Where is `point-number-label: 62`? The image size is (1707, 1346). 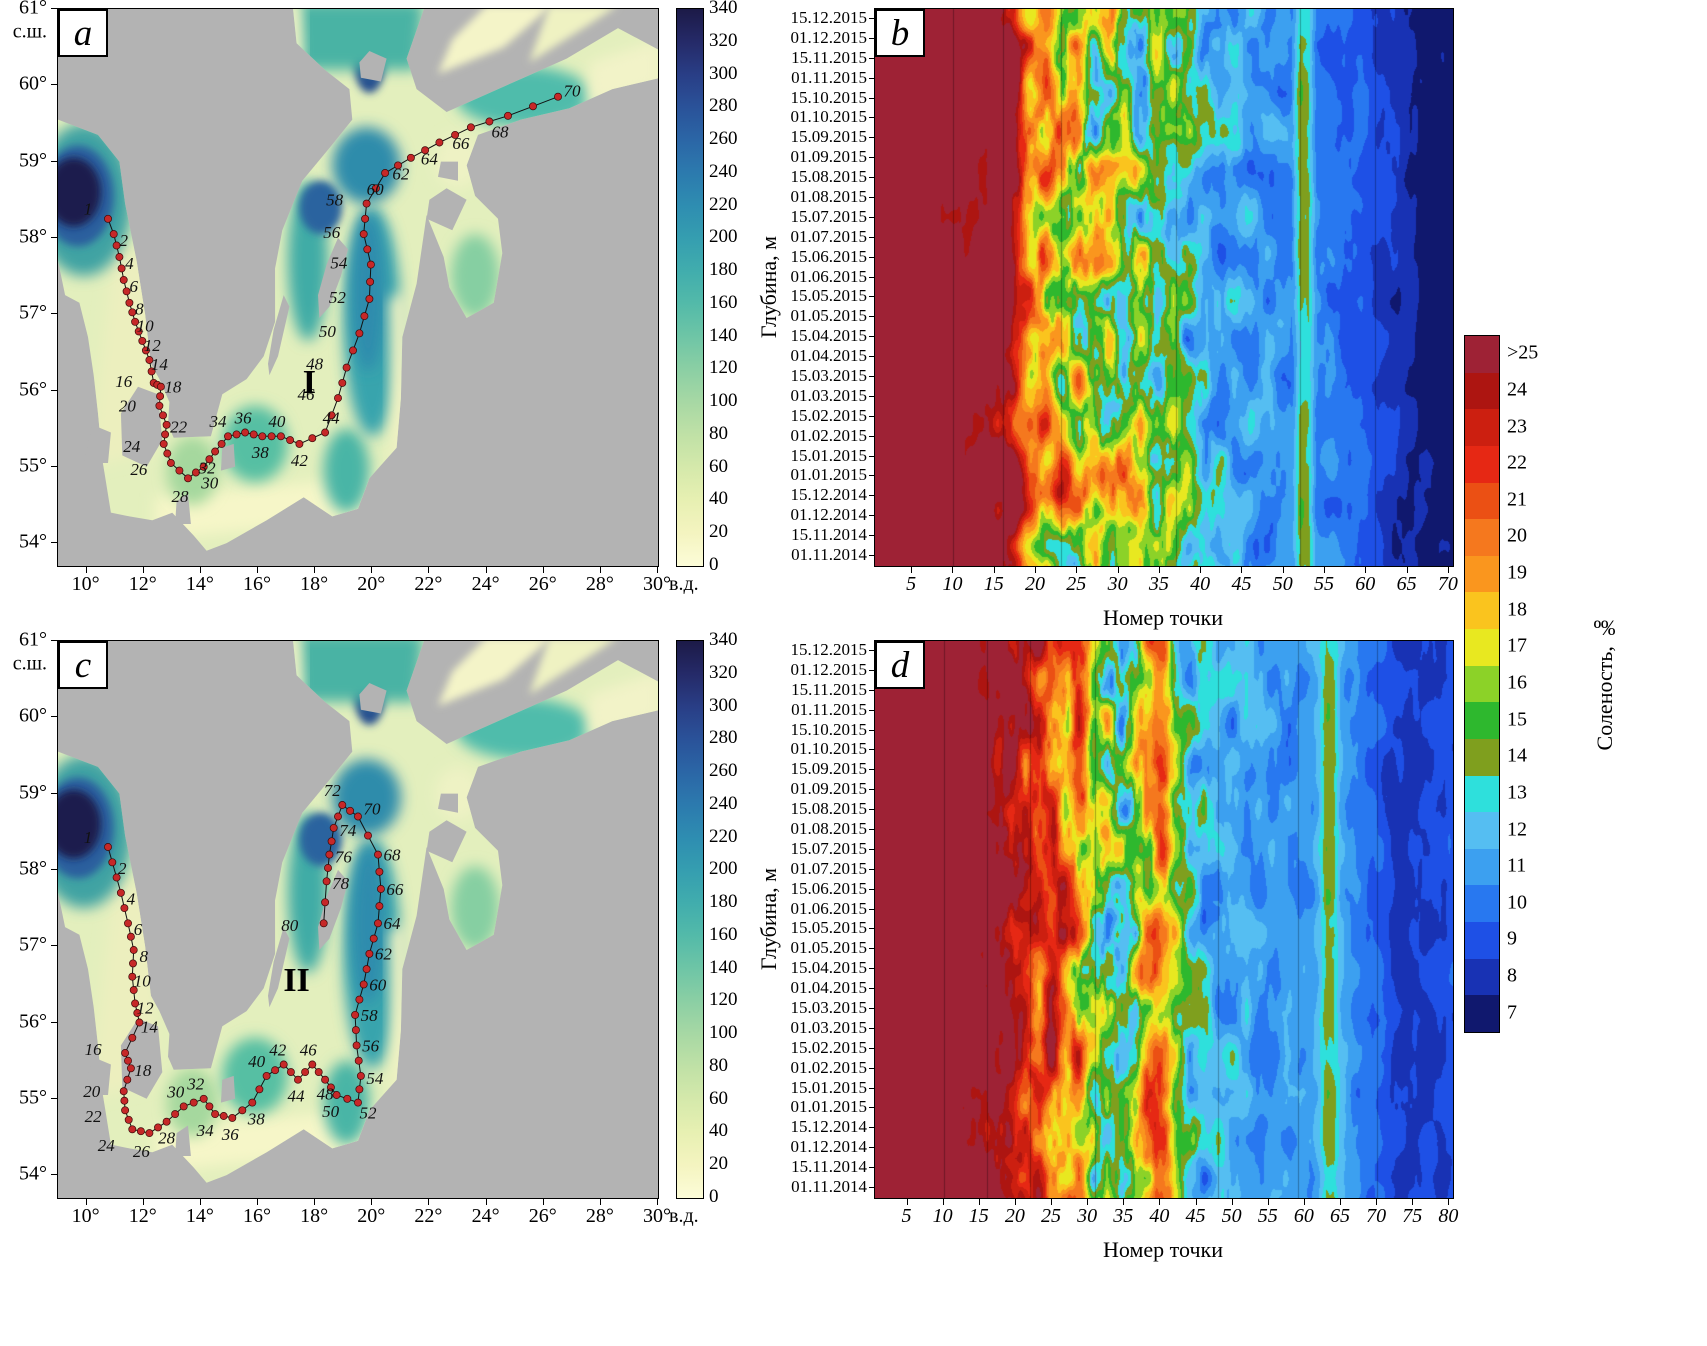
point-number-label: 62 is located at coordinates (384, 954).